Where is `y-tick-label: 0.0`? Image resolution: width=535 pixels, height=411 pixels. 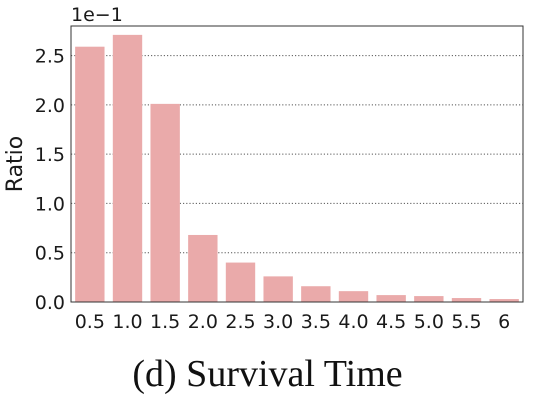 y-tick-label: 0.0 is located at coordinates (50, 303).